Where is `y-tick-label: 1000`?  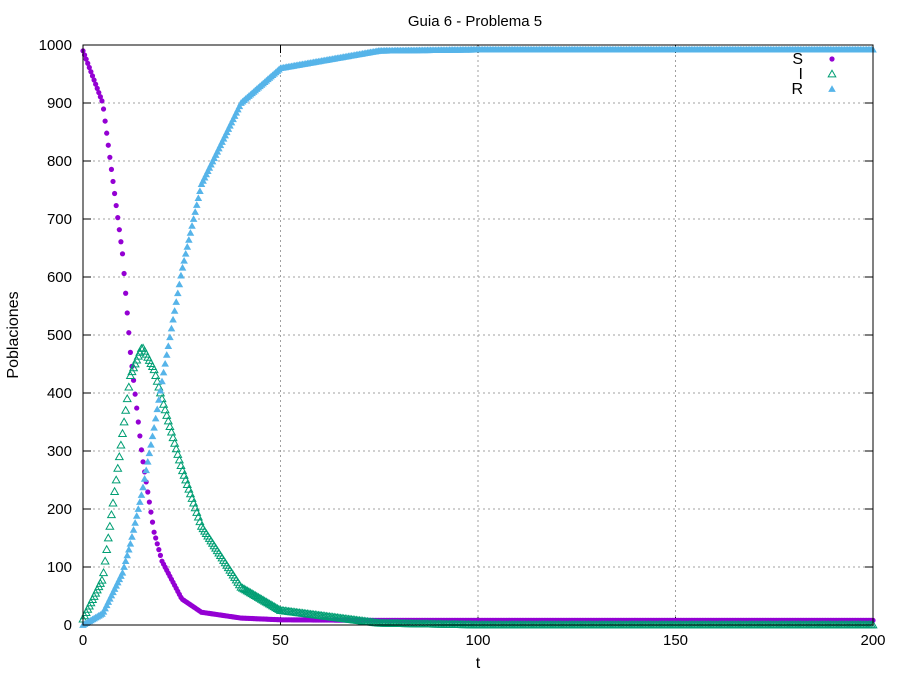
y-tick-label: 1000 is located at coordinates (55, 45).